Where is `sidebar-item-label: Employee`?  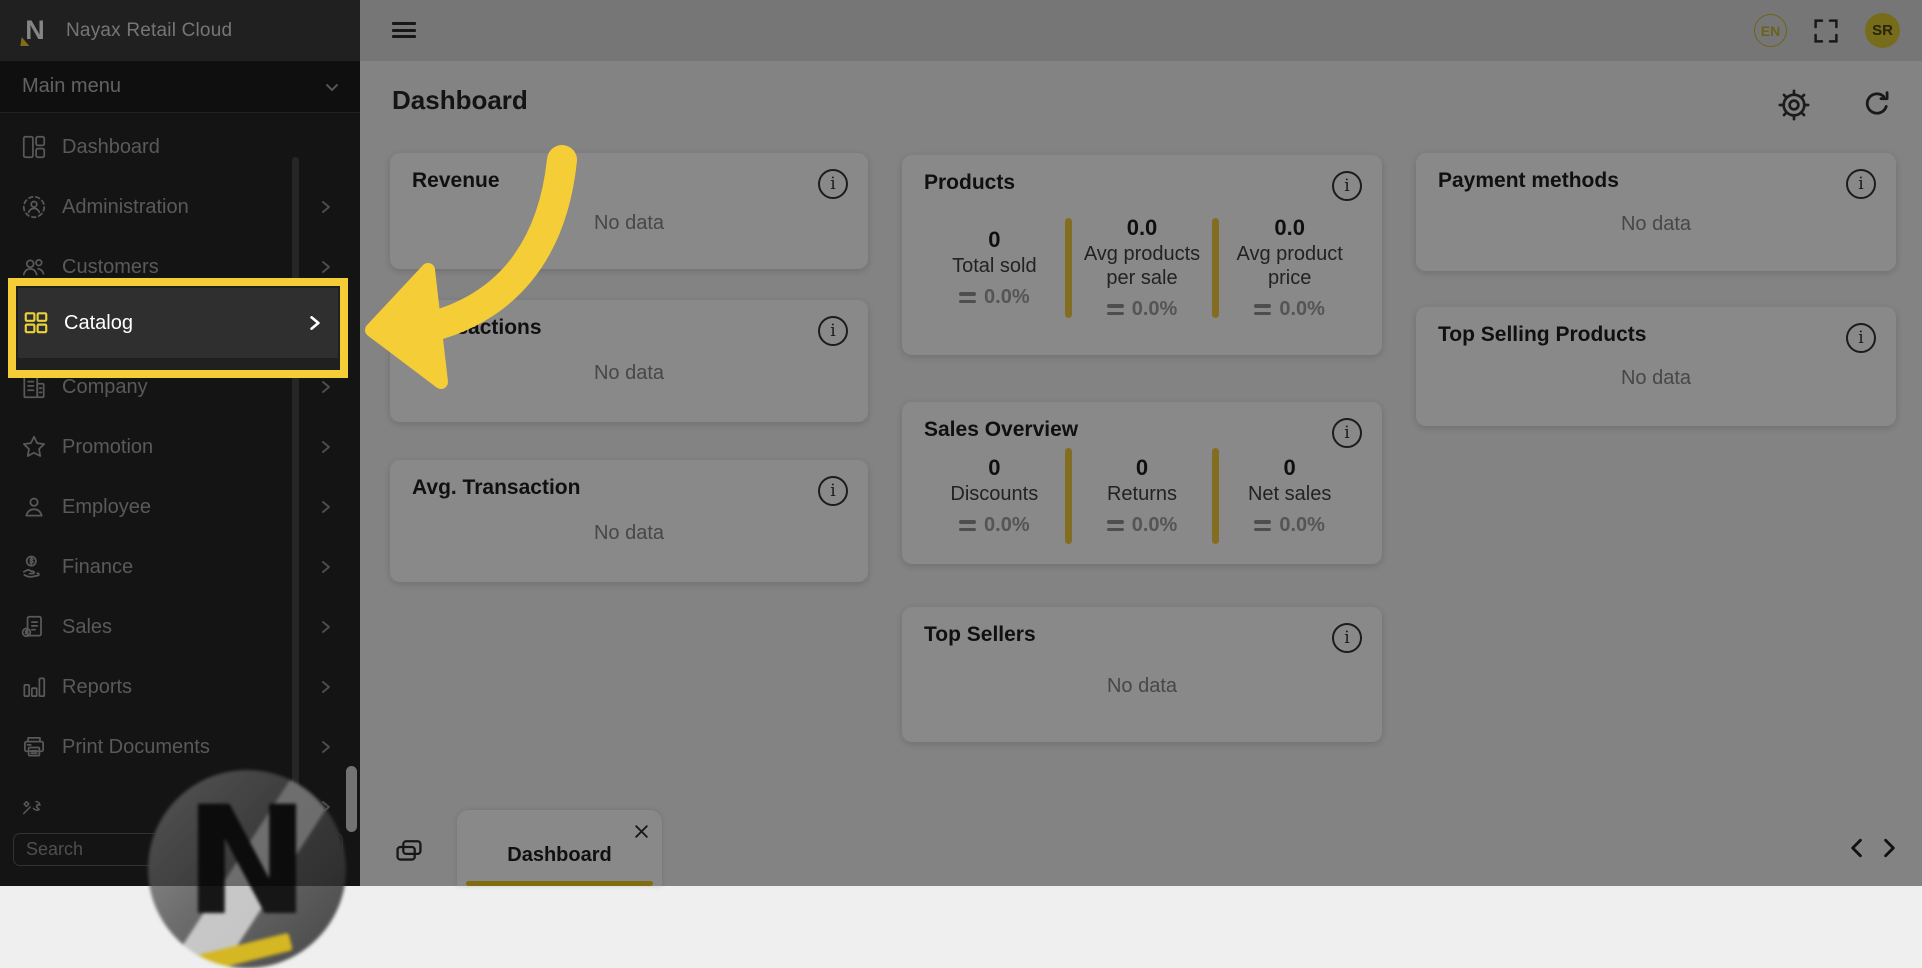 sidebar-item-label: Employee is located at coordinates (106, 506).